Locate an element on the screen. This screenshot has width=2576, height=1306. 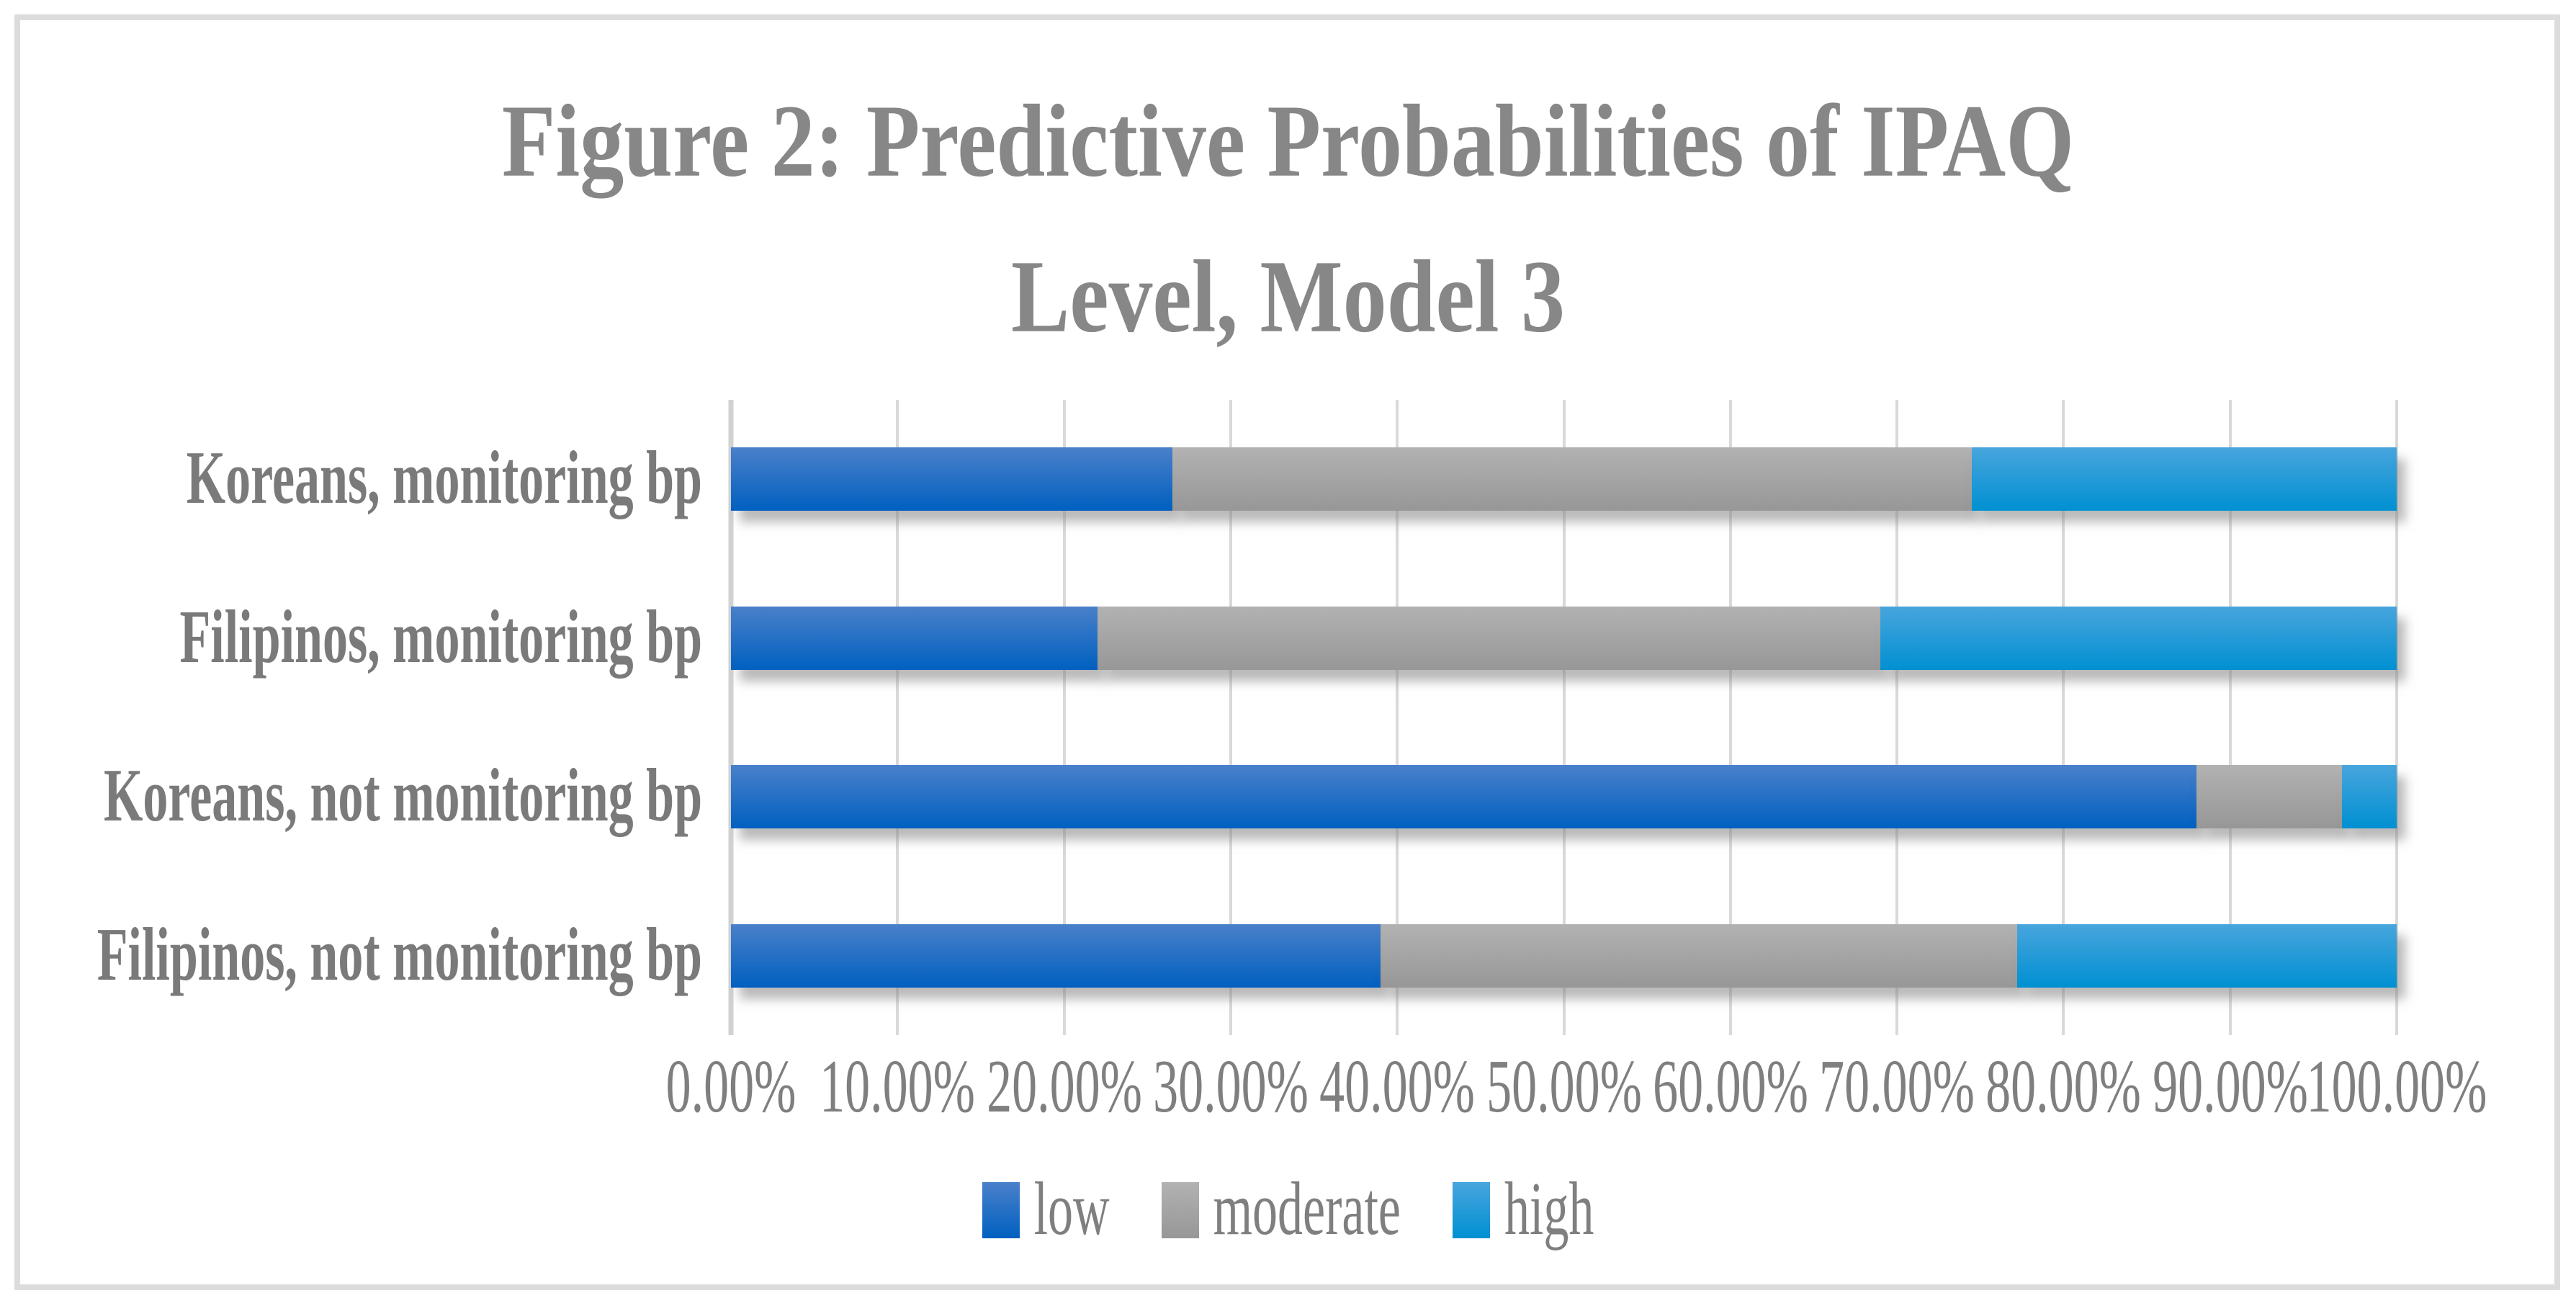
x-tick-label: 100.00% is located at coordinates (2396, 1087).